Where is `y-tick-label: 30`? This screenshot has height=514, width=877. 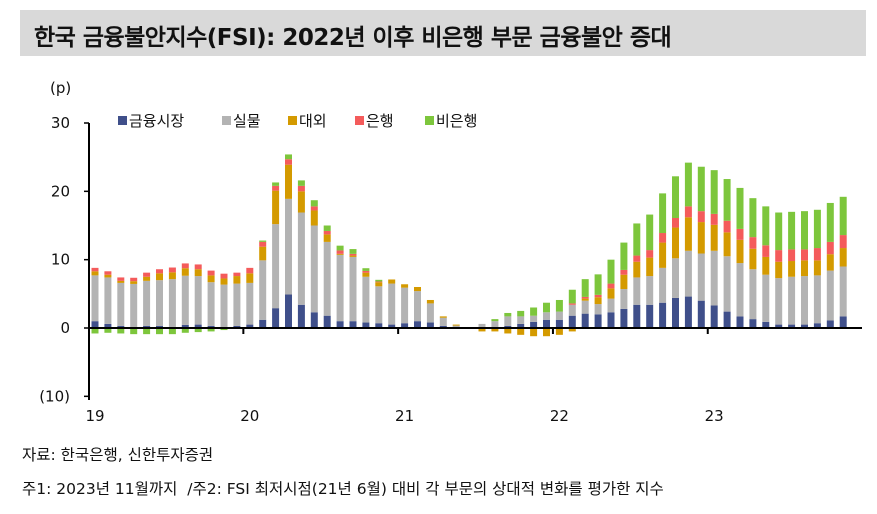
y-tick-label: 30 is located at coordinates (60, 123).